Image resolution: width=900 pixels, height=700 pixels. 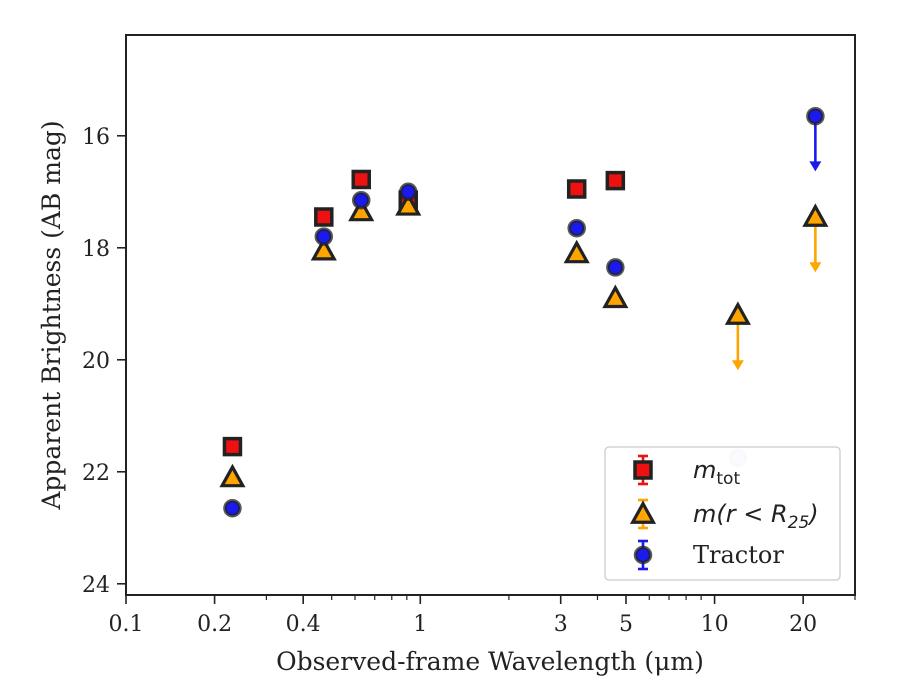 What do you see at coordinates (738, 555) in the screenshot?
I see `legend-label: Tractor` at bounding box center [738, 555].